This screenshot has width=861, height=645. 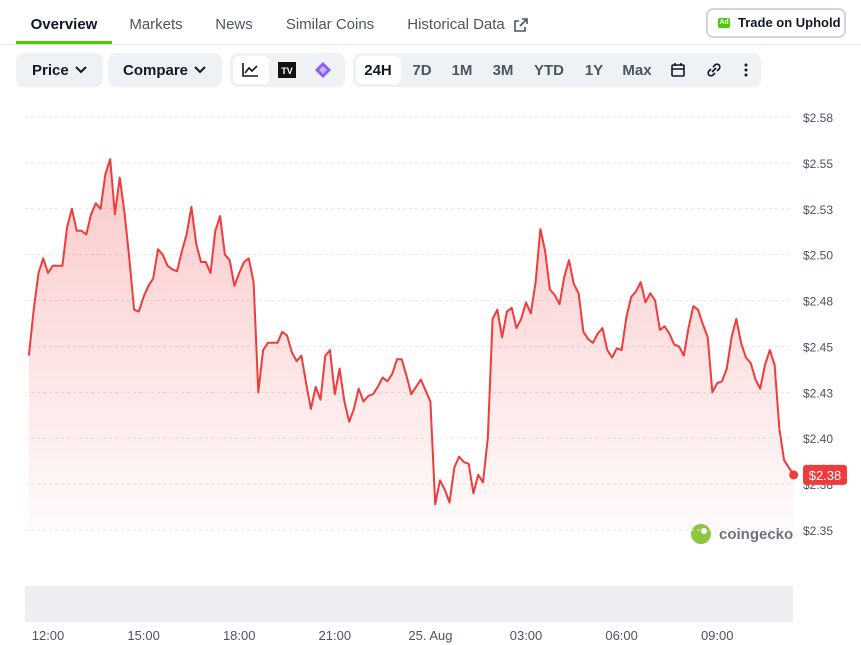 I want to click on range-button: 7D, so click(x=422, y=70).